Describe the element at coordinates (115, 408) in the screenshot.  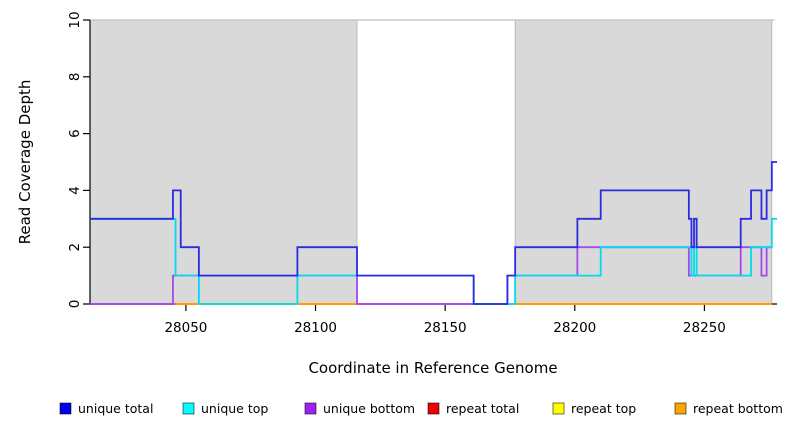
I see `legend-label-unique-total: unique total` at that location.